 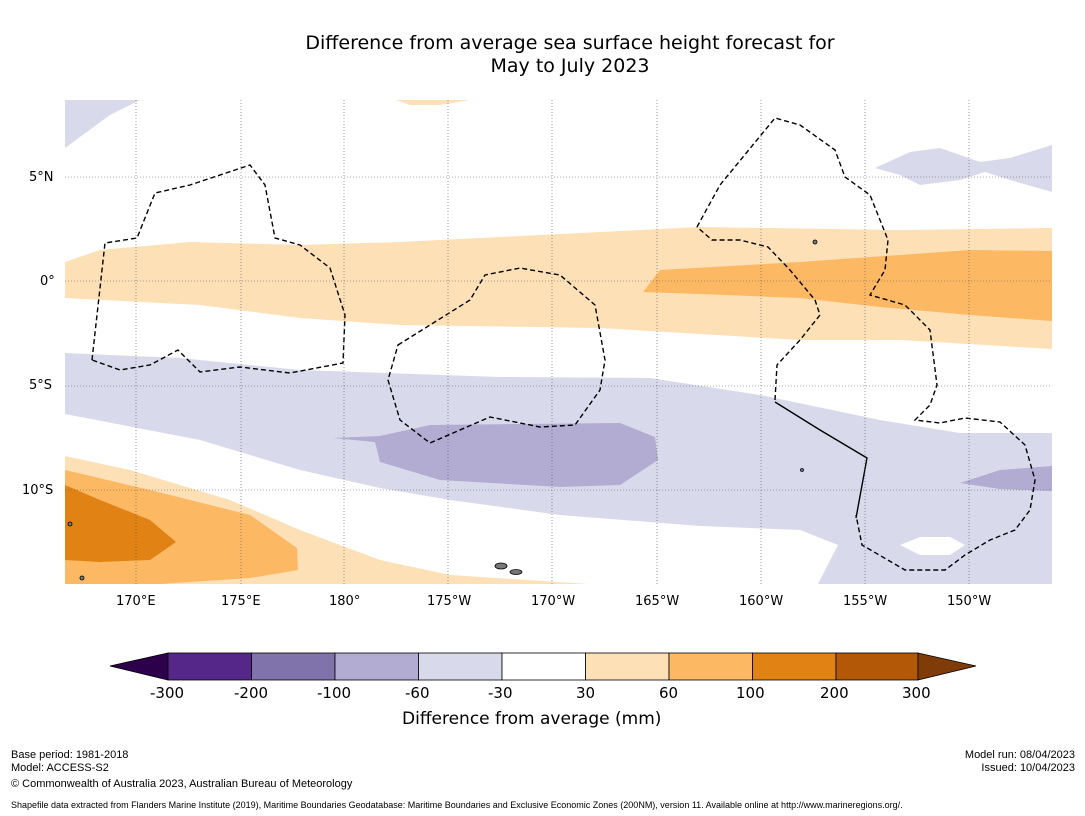 I want to click on colorbar, so click(x=543, y=666).